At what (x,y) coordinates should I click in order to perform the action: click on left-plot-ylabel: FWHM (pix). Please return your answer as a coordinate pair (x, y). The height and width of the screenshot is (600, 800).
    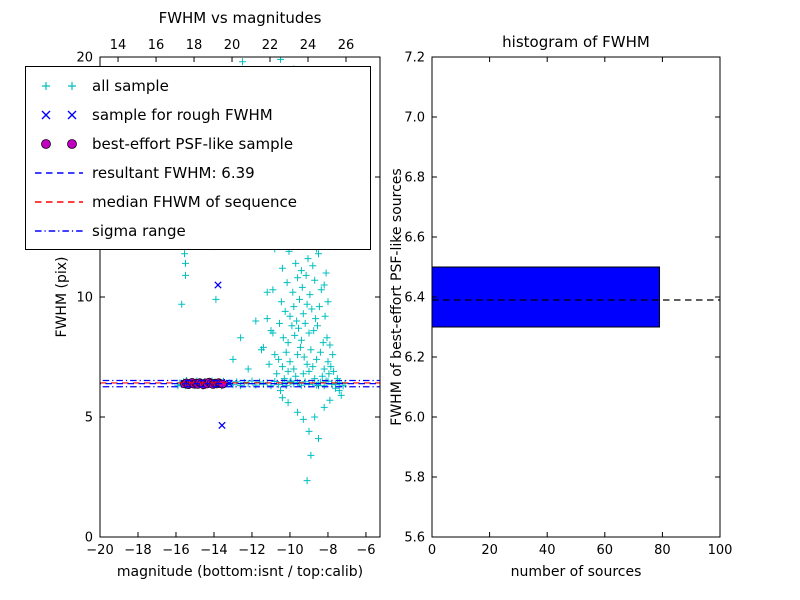
    Looking at the image, I should click on (62, 297).